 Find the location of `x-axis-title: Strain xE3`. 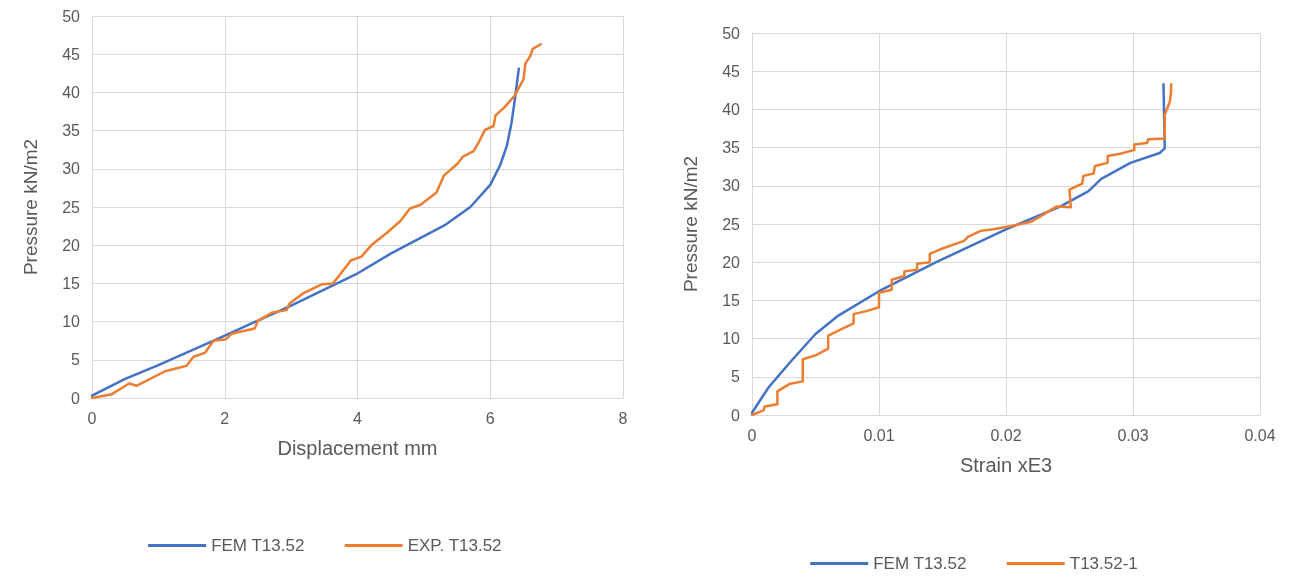

x-axis-title: Strain xE3 is located at coordinates (1006, 465).